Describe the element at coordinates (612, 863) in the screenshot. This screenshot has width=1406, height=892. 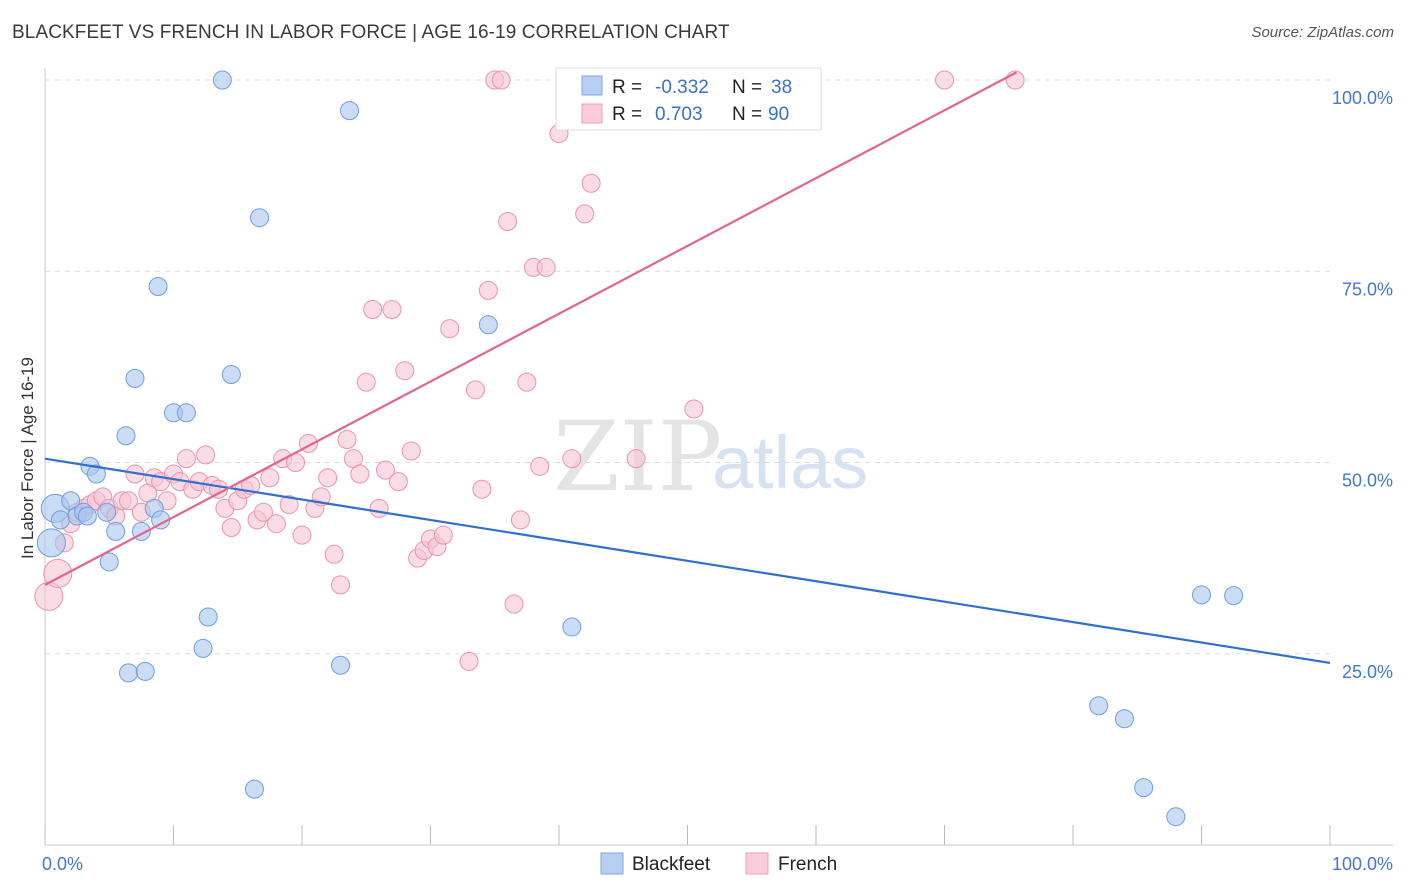
I see `legend-swatch-blackfeet` at that location.